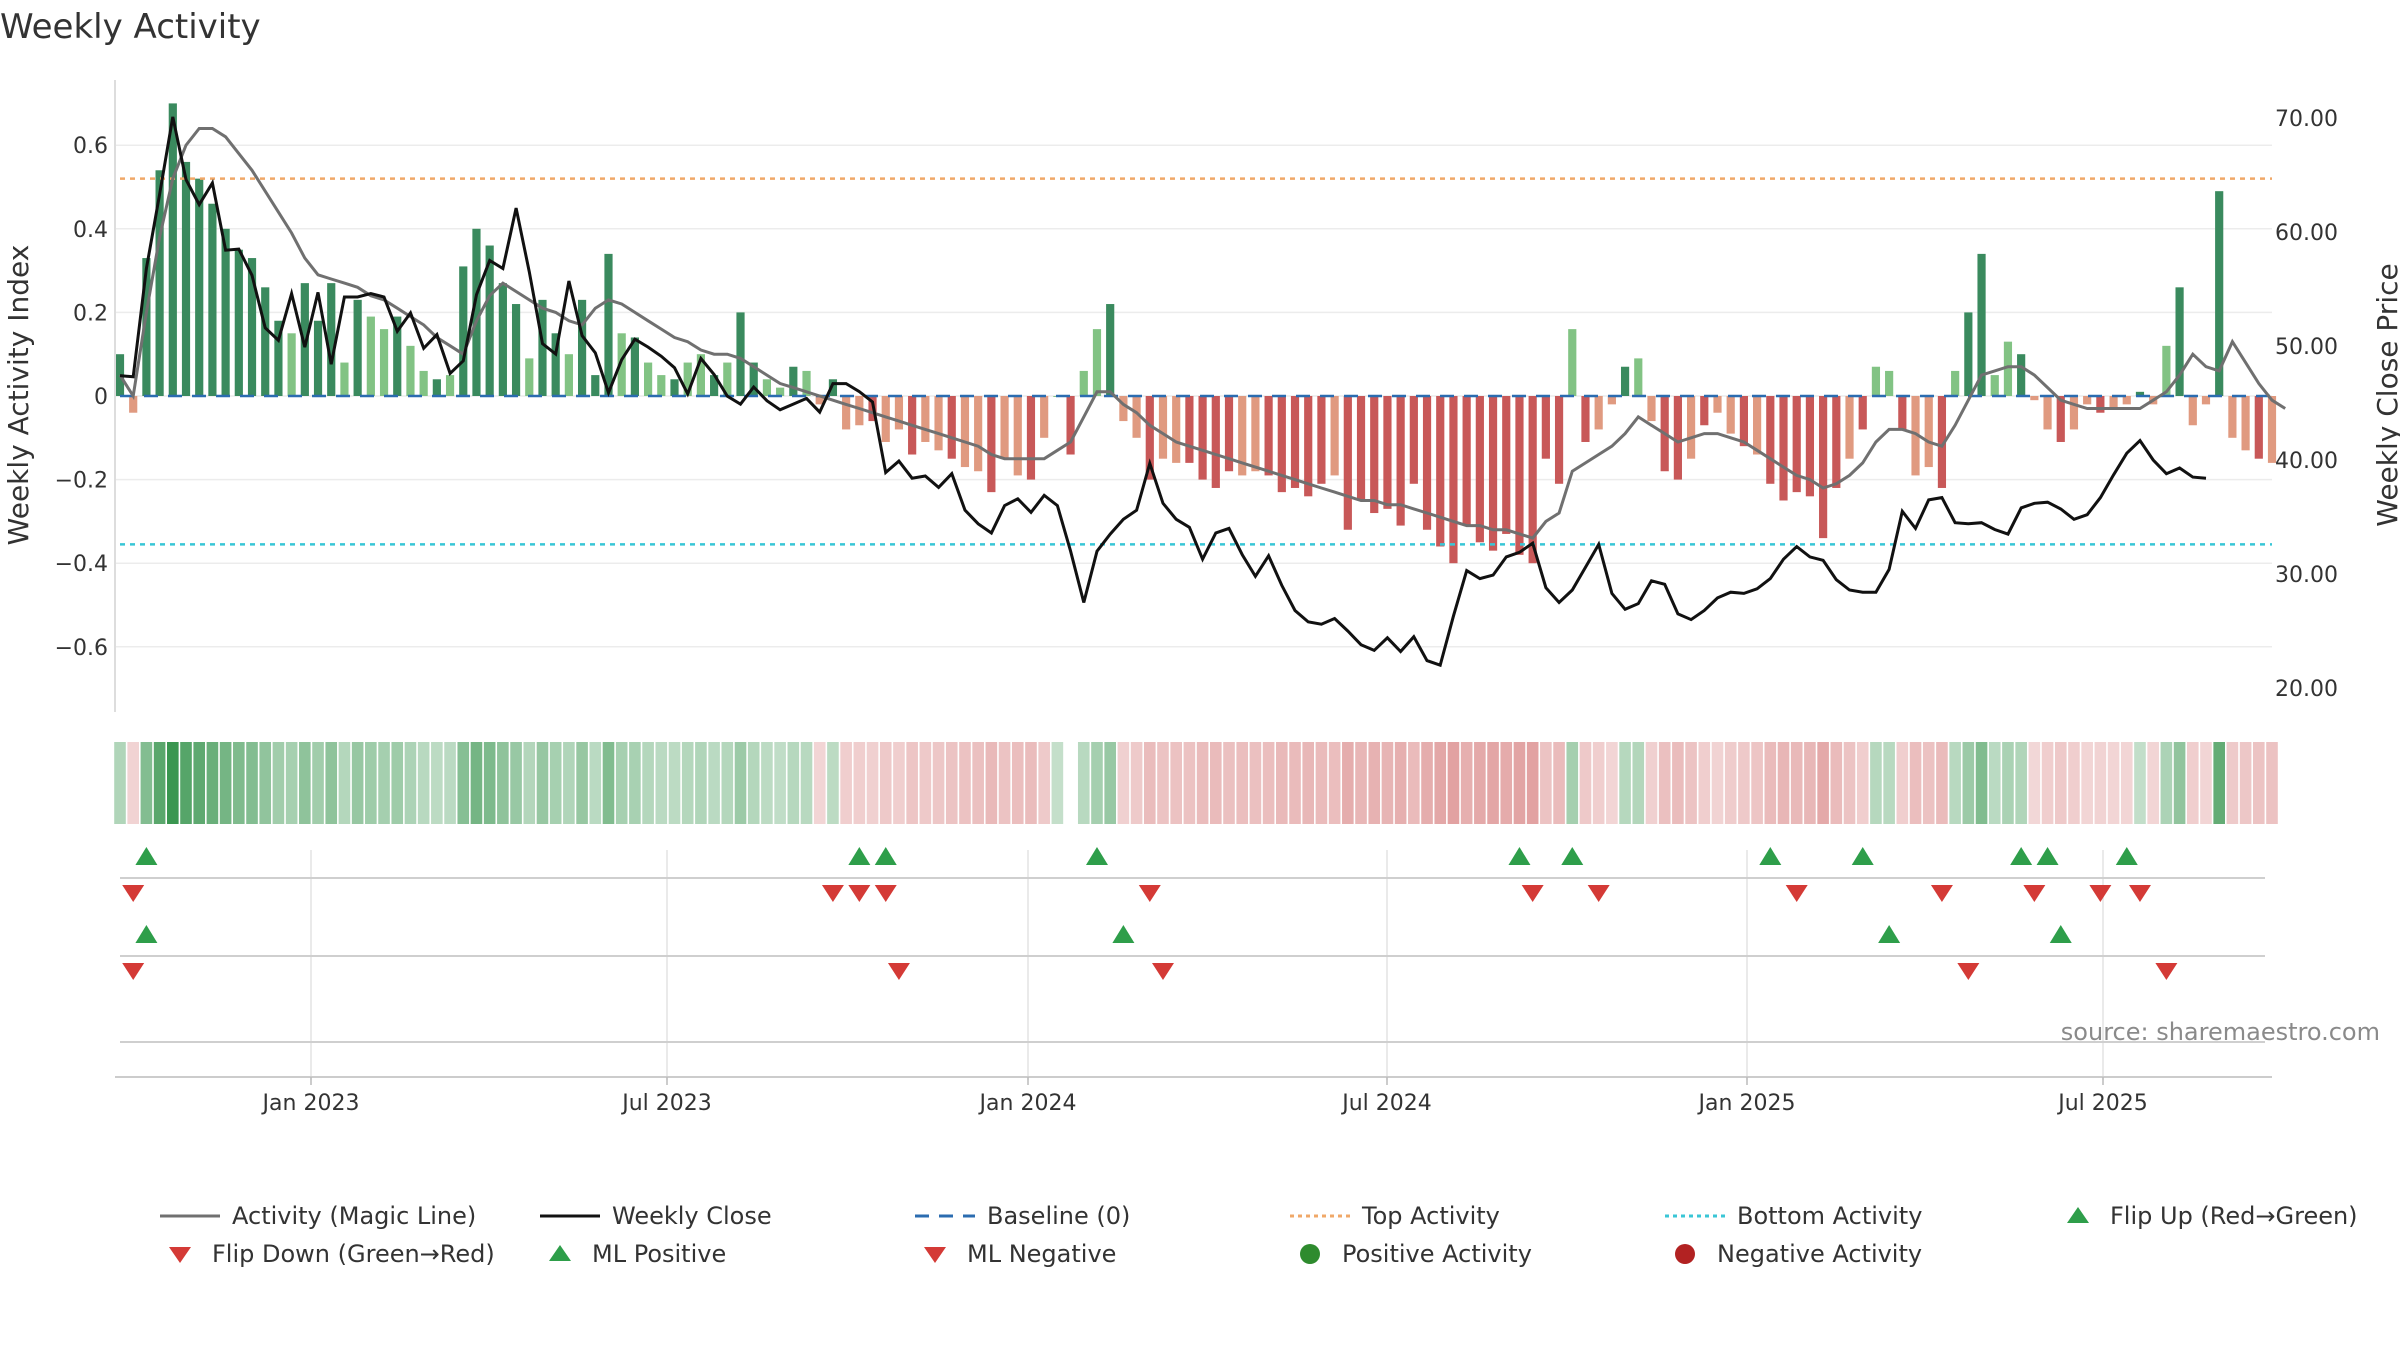 The image size is (2400, 1350). What do you see at coordinates (18, 395) in the screenshot?
I see `left-axis-label: Weekly Activity Index` at bounding box center [18, 395].